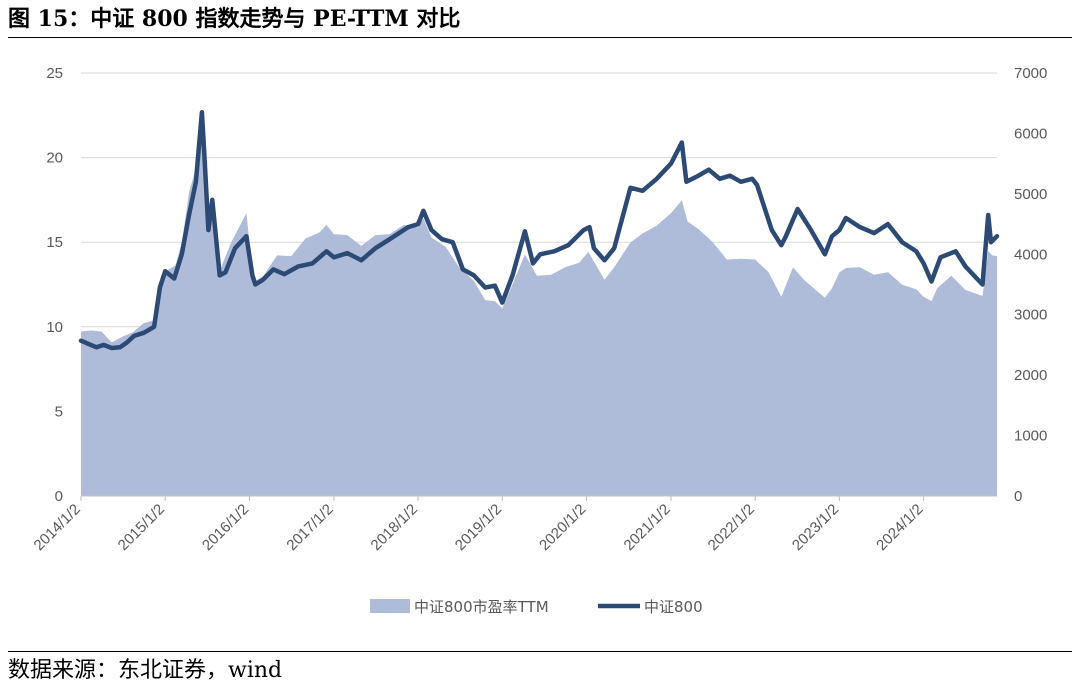 The width and height of the screenshot is (1080, 696). I want to click on x-tick-label: 2024/1/2, so click(899, 527).